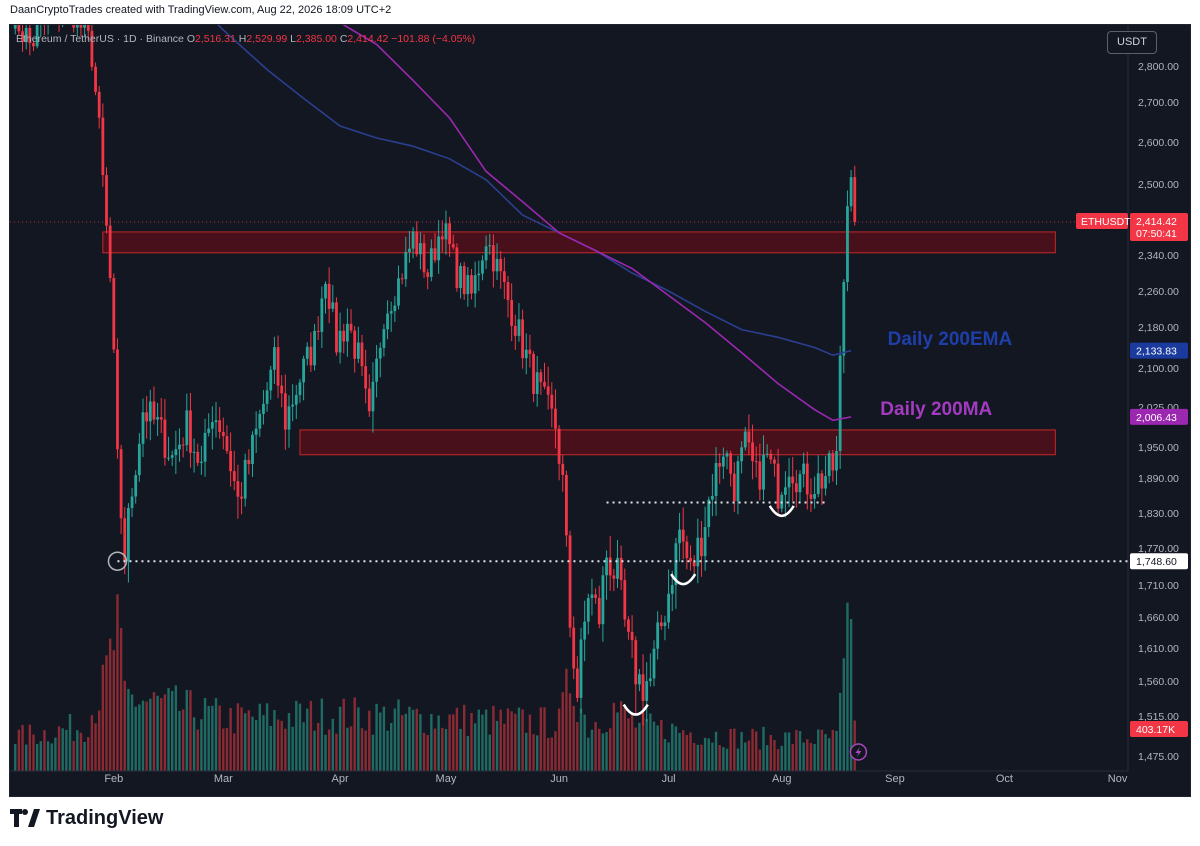 Image resolution: width=1200 pixels, height=846 pixels. Describe the element at coordinates (936, 409) in the screenshot. I see `label-200ma: Daily 200MA` at that location.